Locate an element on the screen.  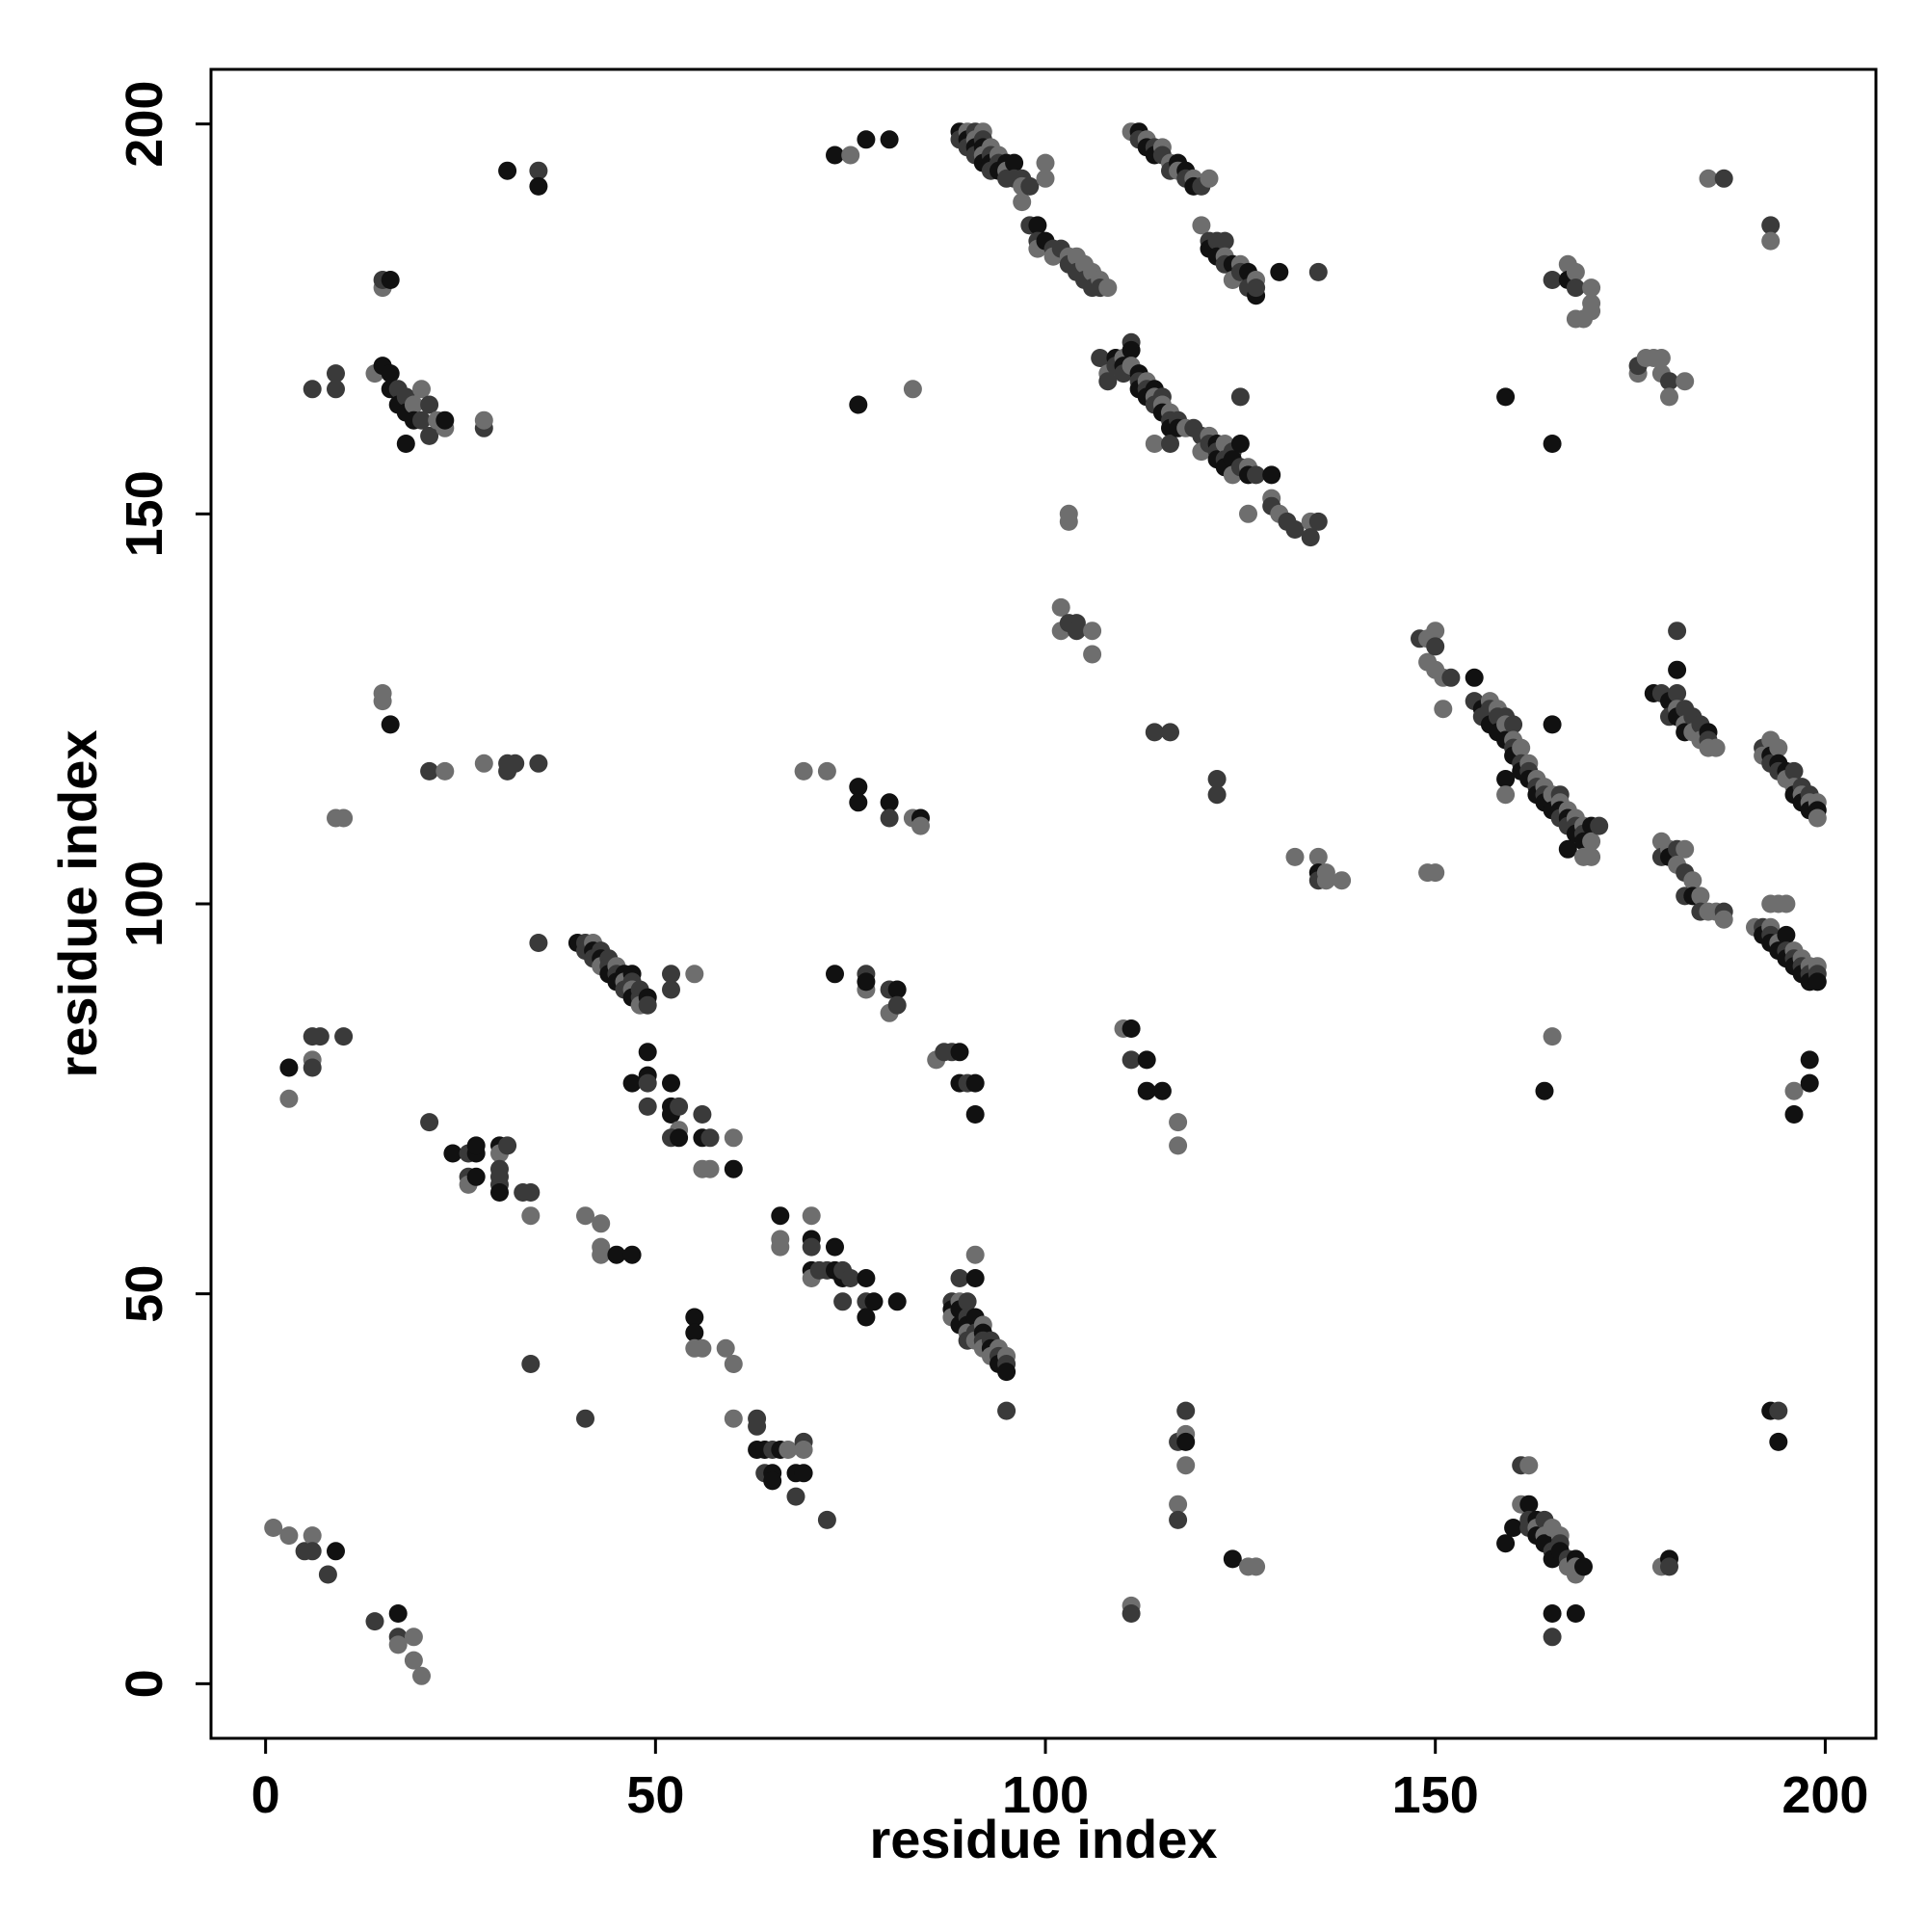
y-tick-label: 50 is located at coordinates (144, 1294).